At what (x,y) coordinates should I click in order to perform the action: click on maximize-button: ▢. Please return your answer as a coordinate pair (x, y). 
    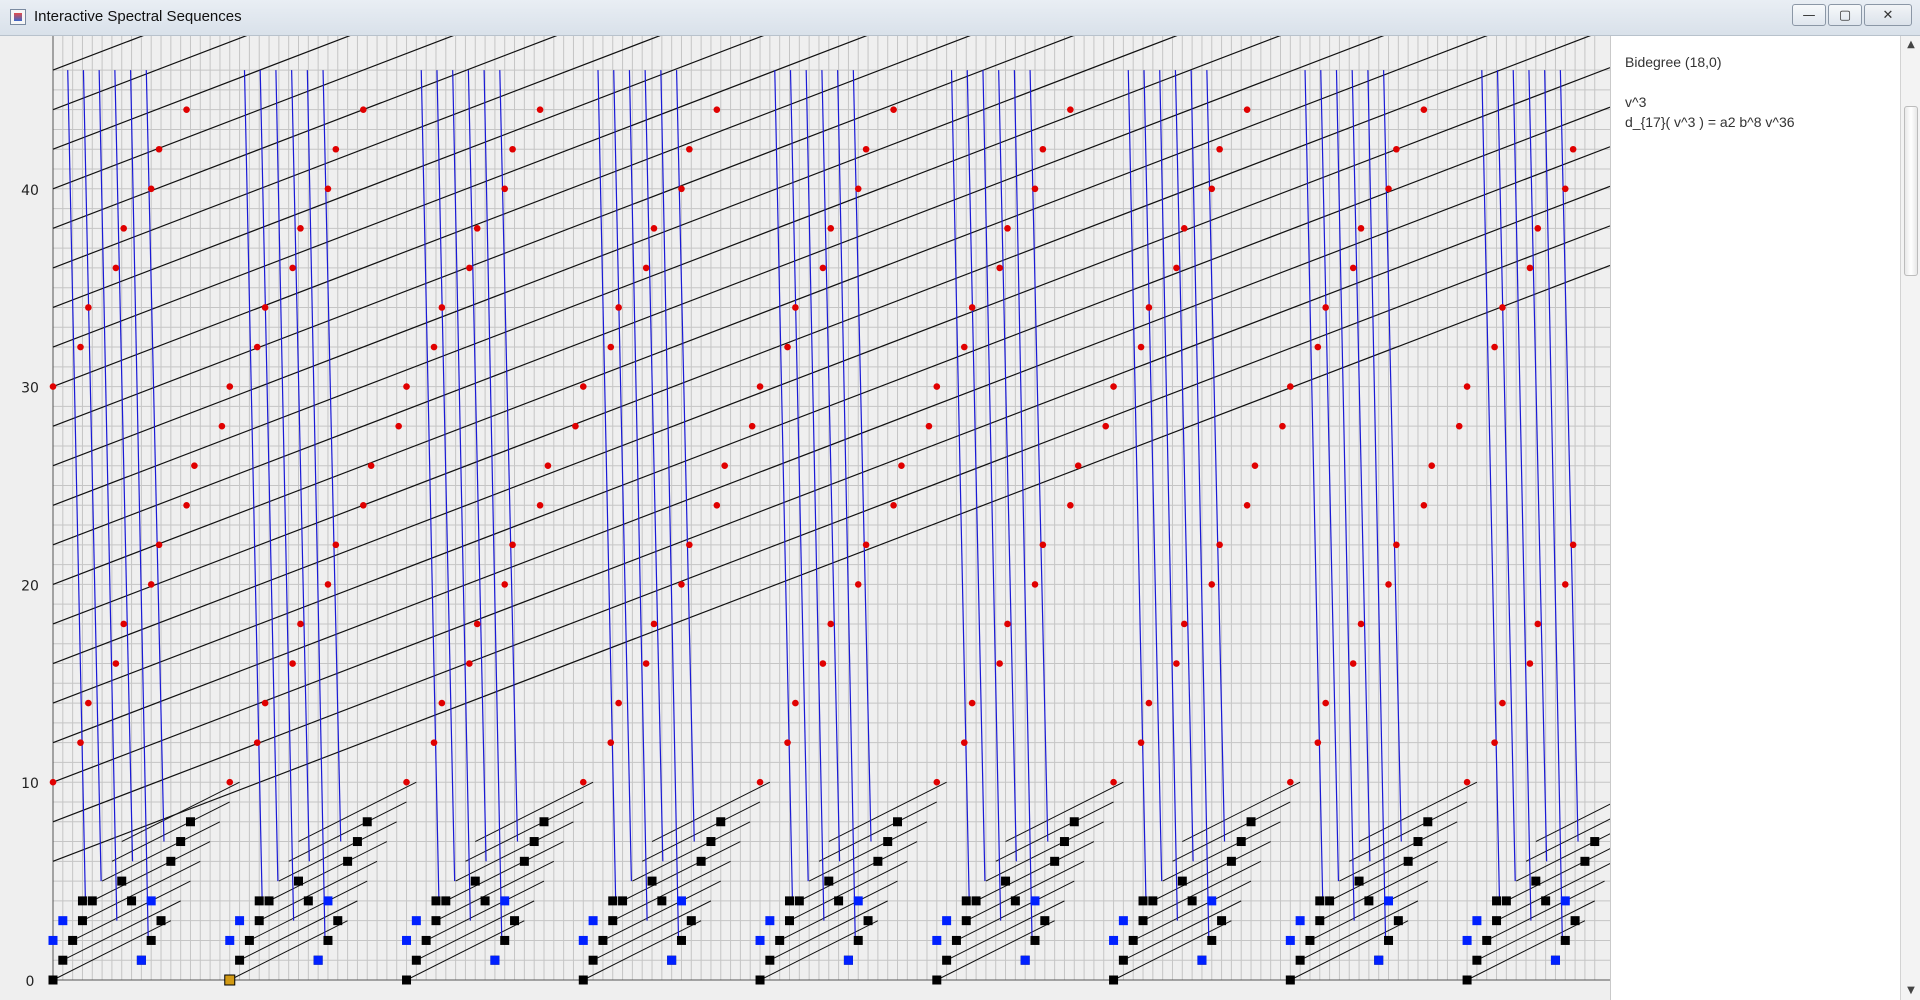
    Looking at the image, I should click on (1845, 15).